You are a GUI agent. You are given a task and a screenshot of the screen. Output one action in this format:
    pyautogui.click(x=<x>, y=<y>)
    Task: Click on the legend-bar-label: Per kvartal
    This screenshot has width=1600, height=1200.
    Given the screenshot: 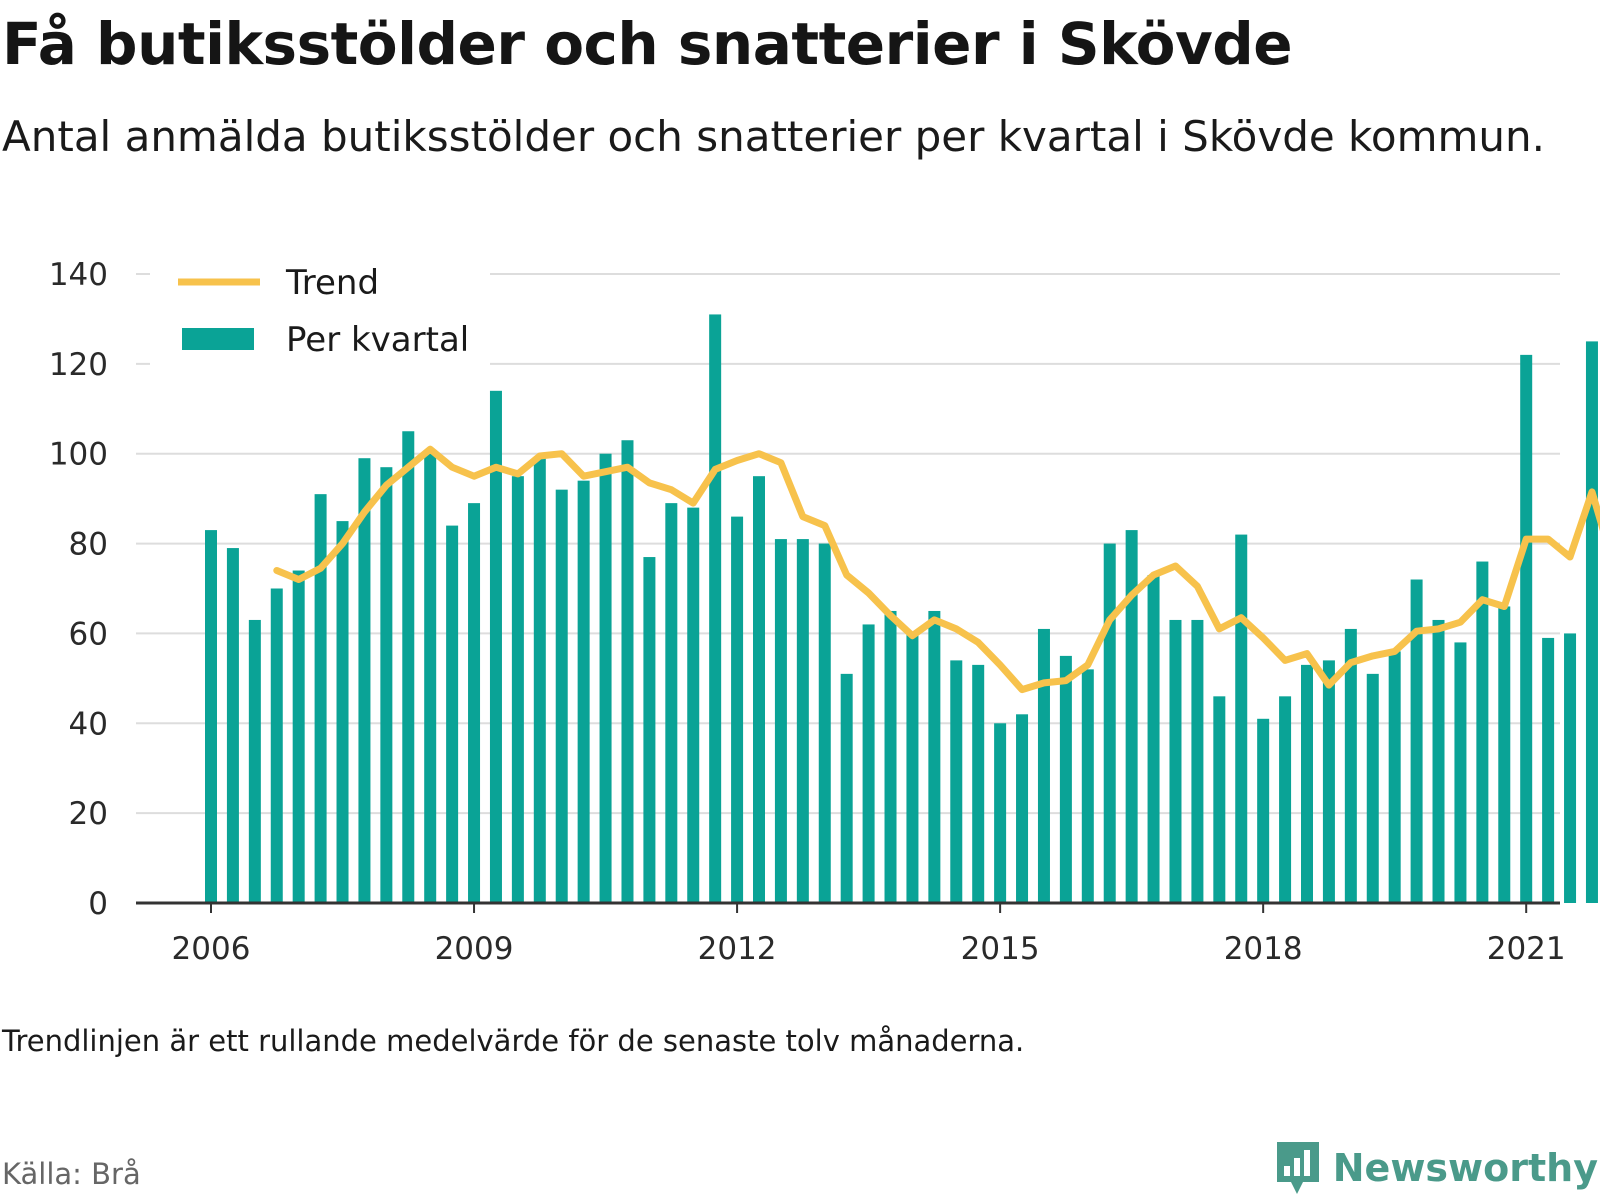 What is the action you would take?
    pyautogui.click(x=377, y=340)
    